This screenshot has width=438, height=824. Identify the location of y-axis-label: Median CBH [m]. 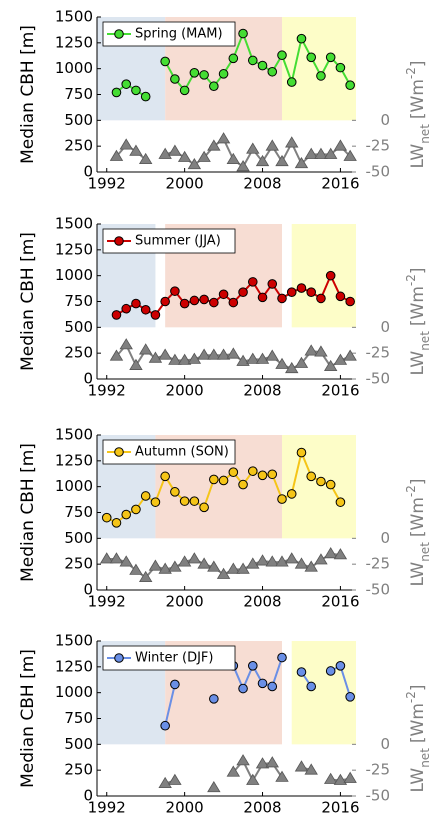
(28, 718).